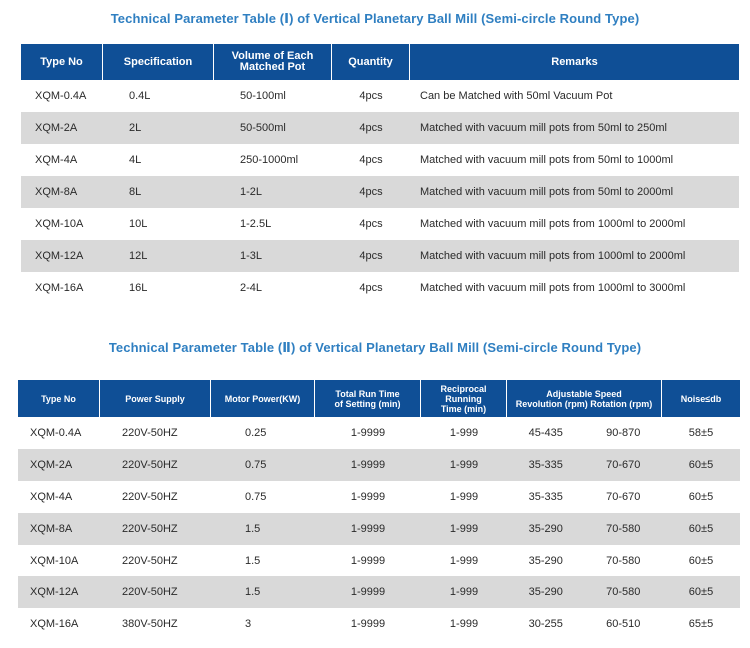  I want to click on cell-revolution: 35-335, so click(545, 464).